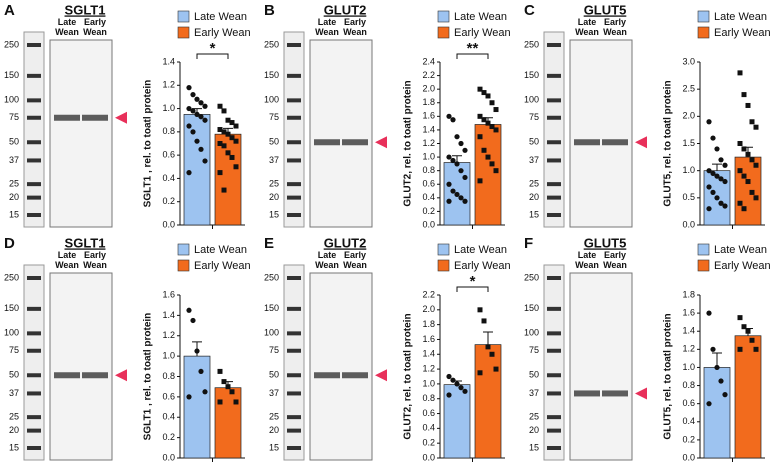  Describe the element at coordinates (615, 260) in the screenshot. I see `lane-label: Early Wean` at that location.